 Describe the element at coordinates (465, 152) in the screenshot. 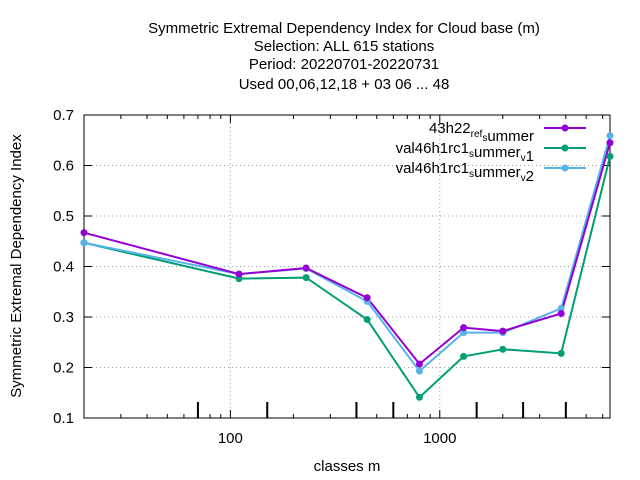

I see `legend-label: val46h1rc1summerv1` at that location.